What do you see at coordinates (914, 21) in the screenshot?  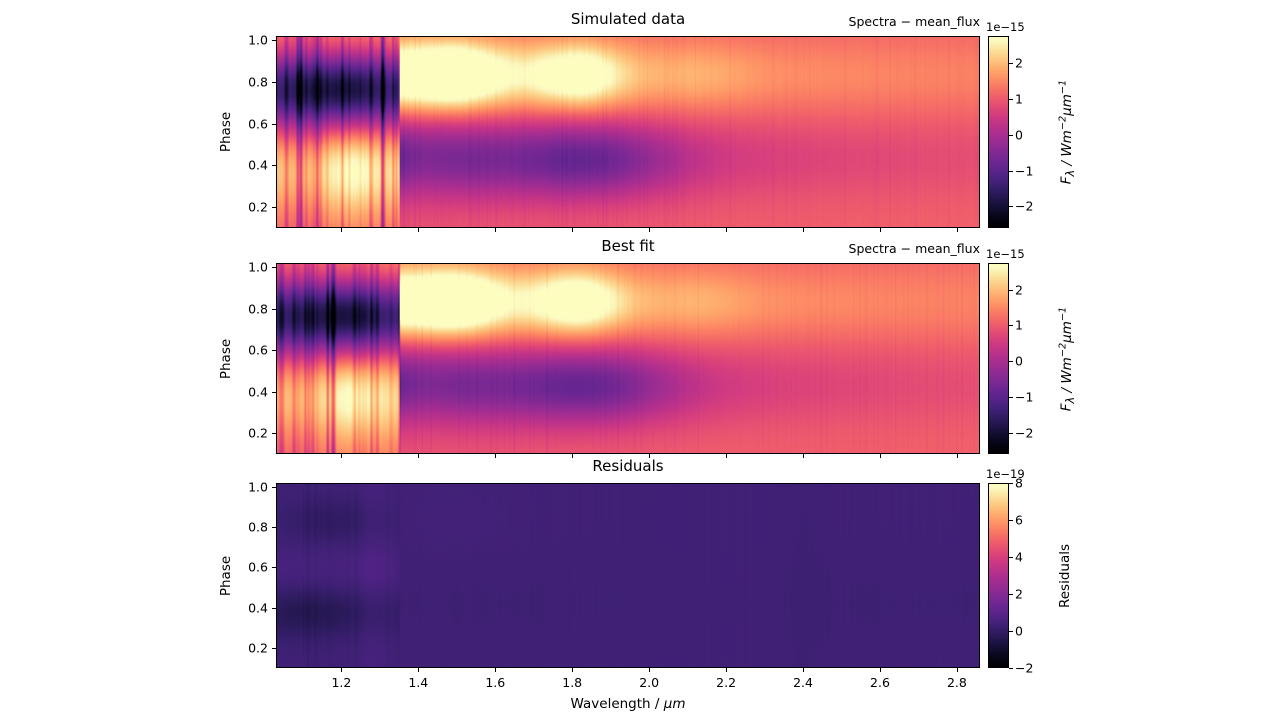 I see `corner-note-1: Spectra − mean_flux` at bounding box center [914, 21].